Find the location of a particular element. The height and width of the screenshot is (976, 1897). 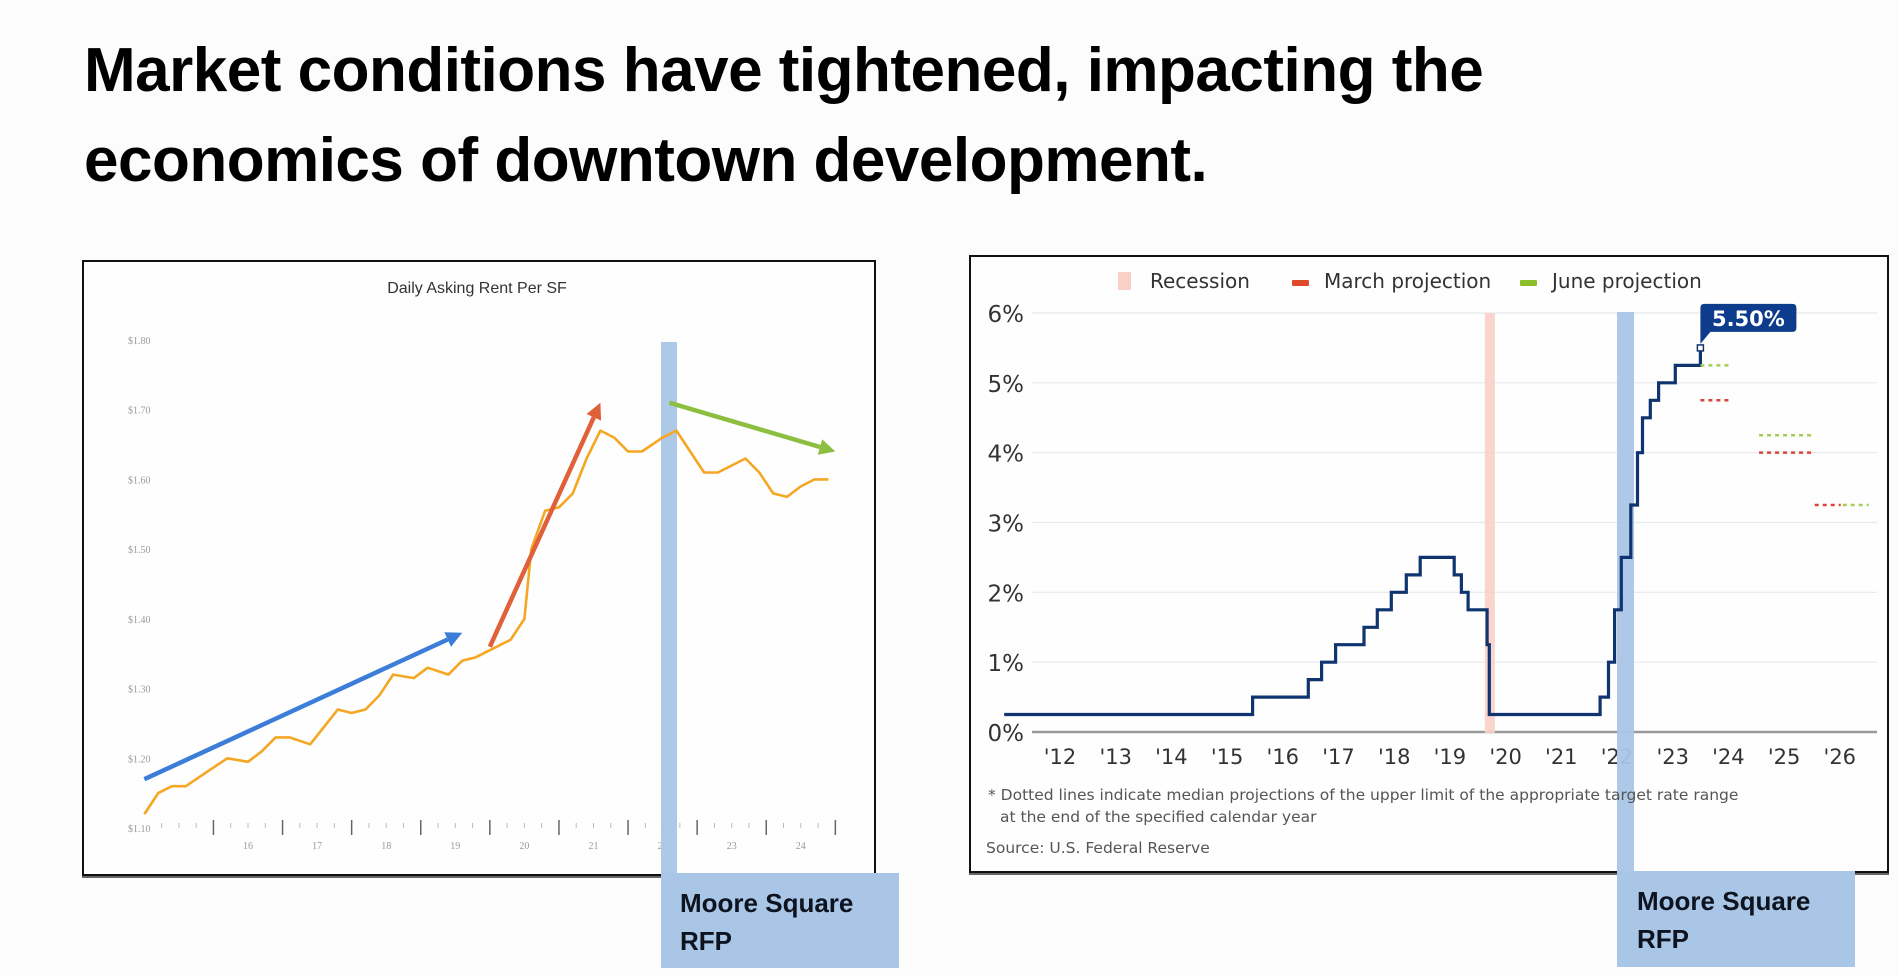

fed-x-tick-label: '12 is located at coordinates (1060, 757).